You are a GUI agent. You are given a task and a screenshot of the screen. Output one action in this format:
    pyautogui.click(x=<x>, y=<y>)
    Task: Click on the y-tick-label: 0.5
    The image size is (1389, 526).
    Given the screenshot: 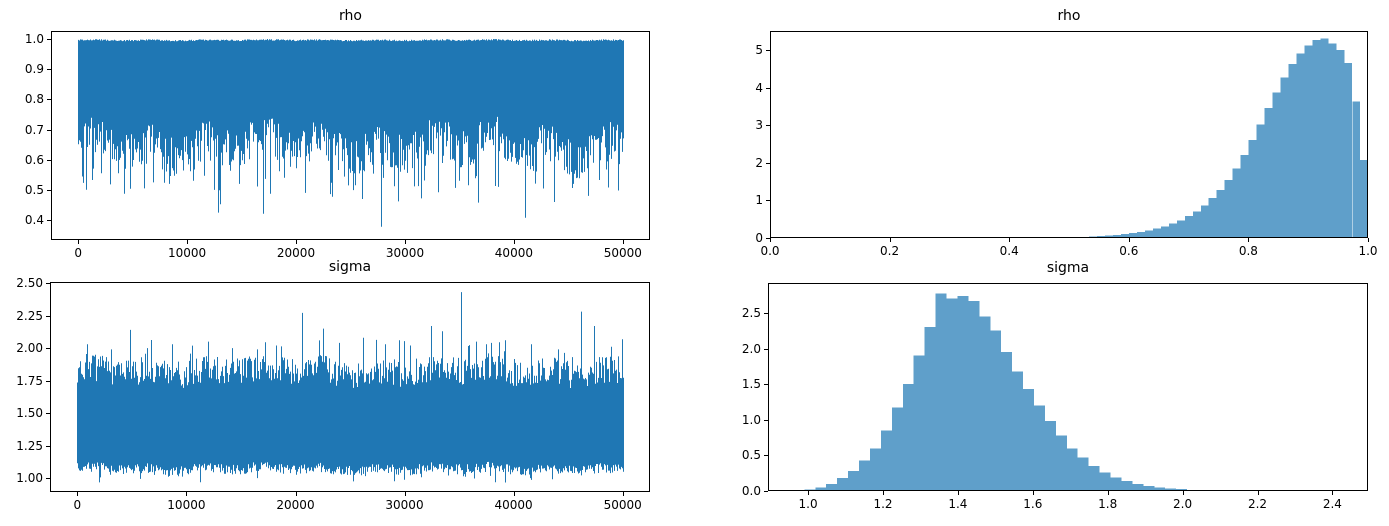 What is the action you would take?
    pyautogui.click(x=34, y=189)
    